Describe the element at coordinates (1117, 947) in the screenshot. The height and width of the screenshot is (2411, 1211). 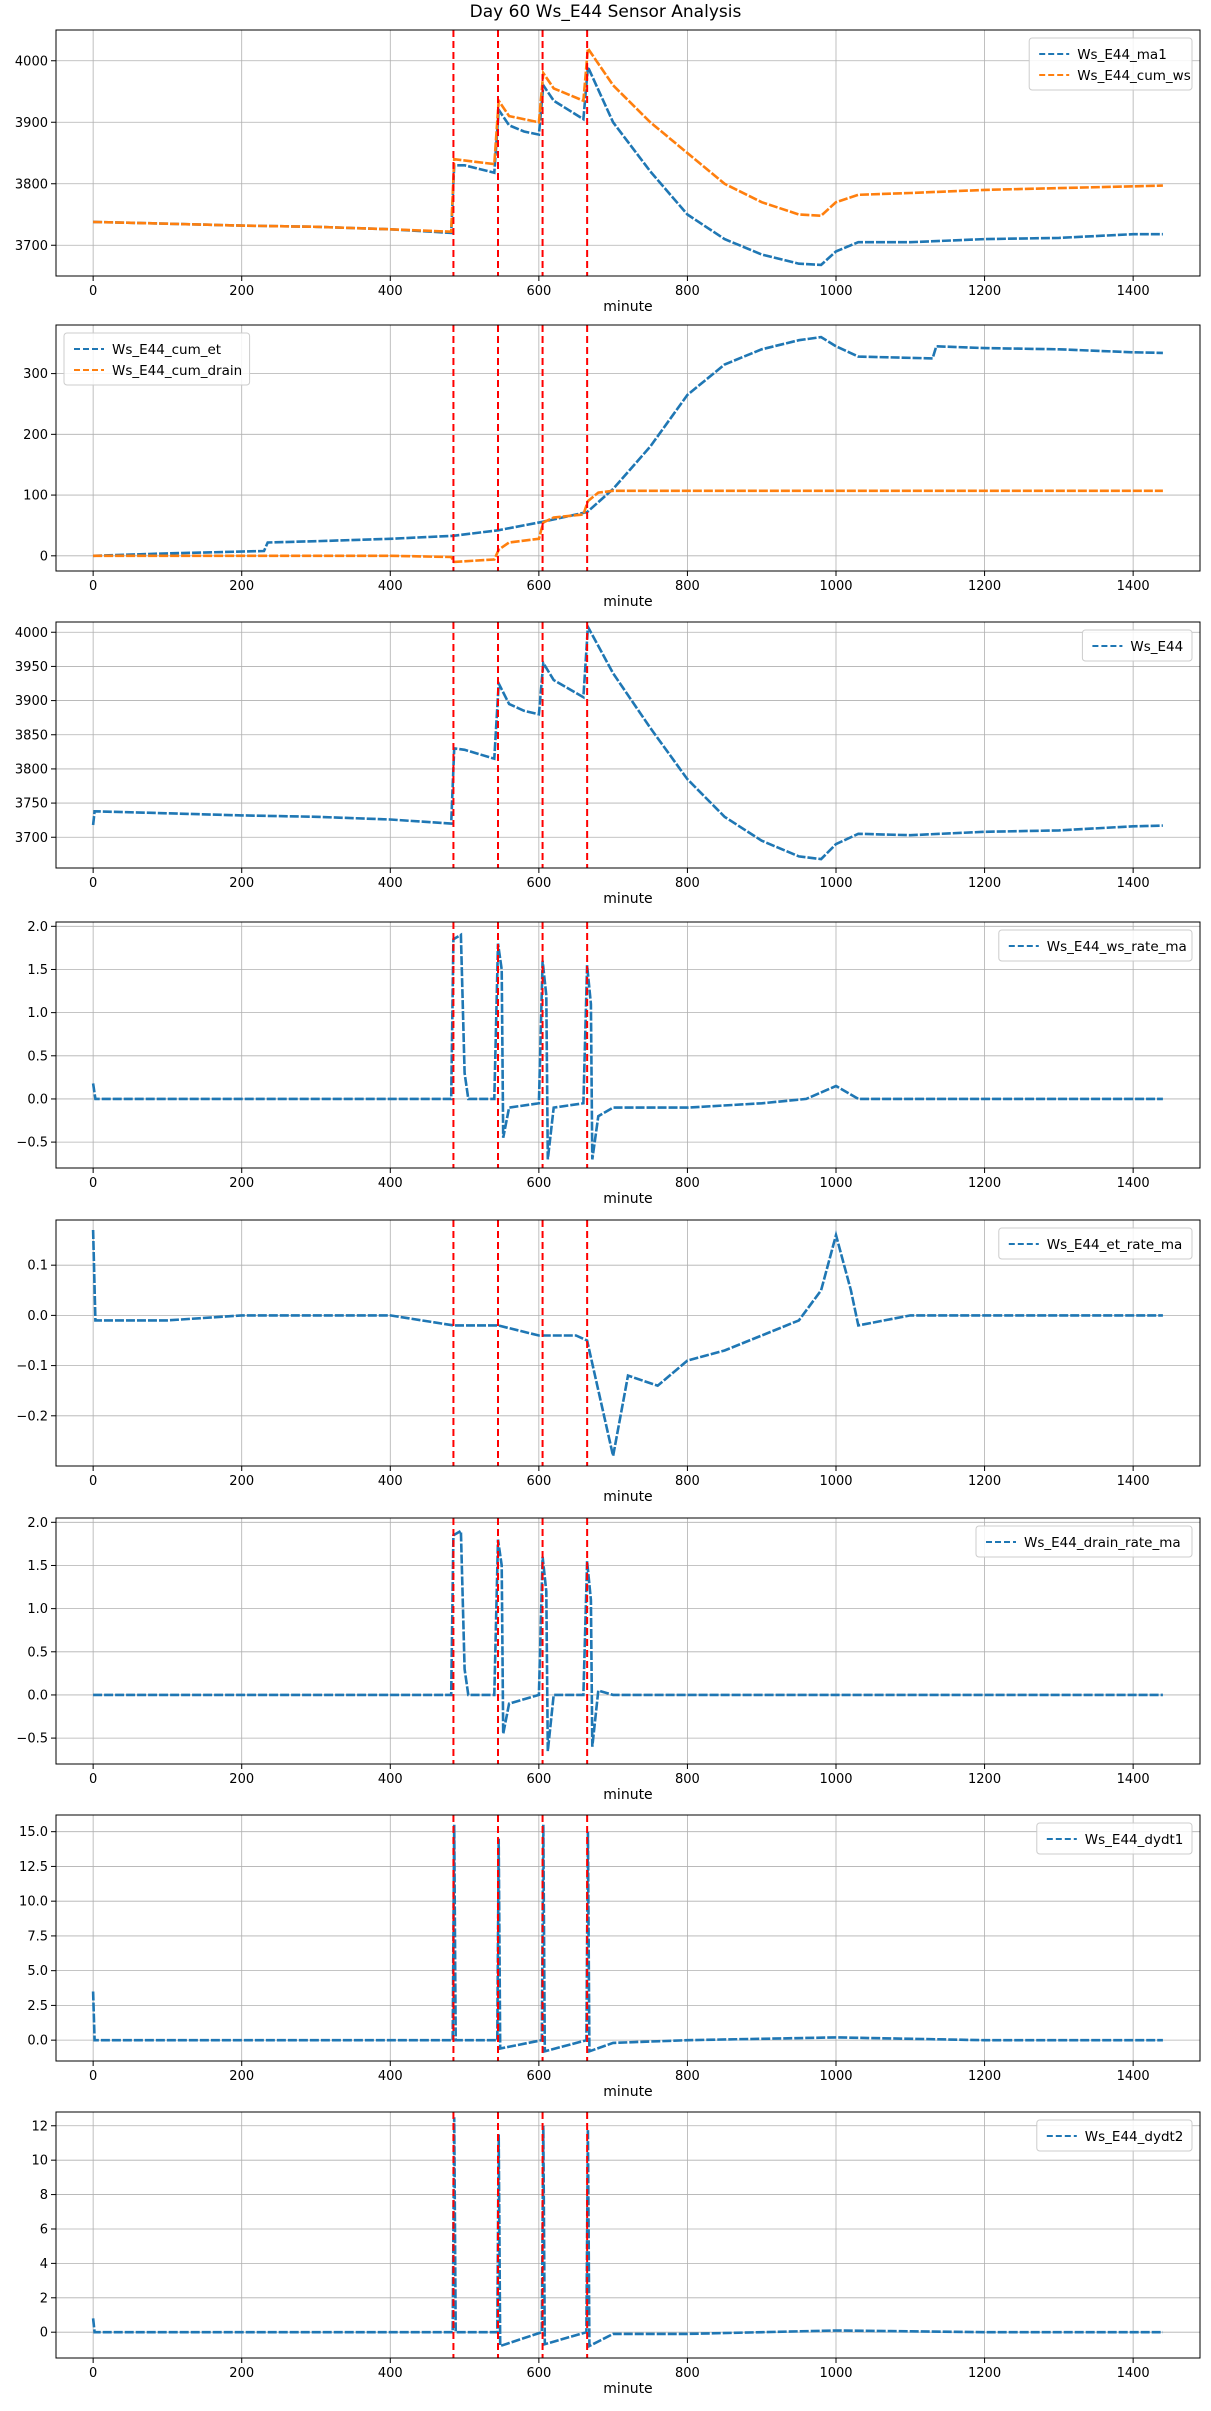
I see `legend-label: Ws_E44_ws_rate_ma` at that location.